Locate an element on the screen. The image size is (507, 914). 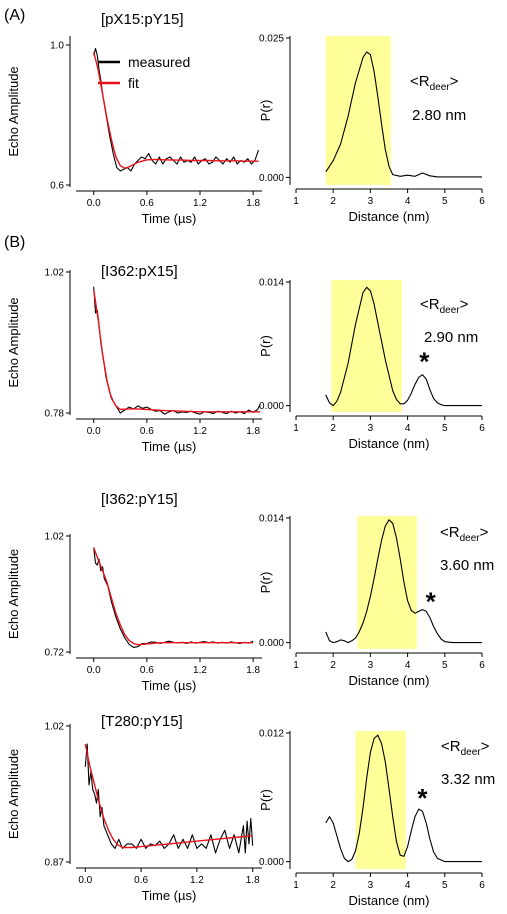
legend-label-fit: fit is located at coordinates (133, 83).